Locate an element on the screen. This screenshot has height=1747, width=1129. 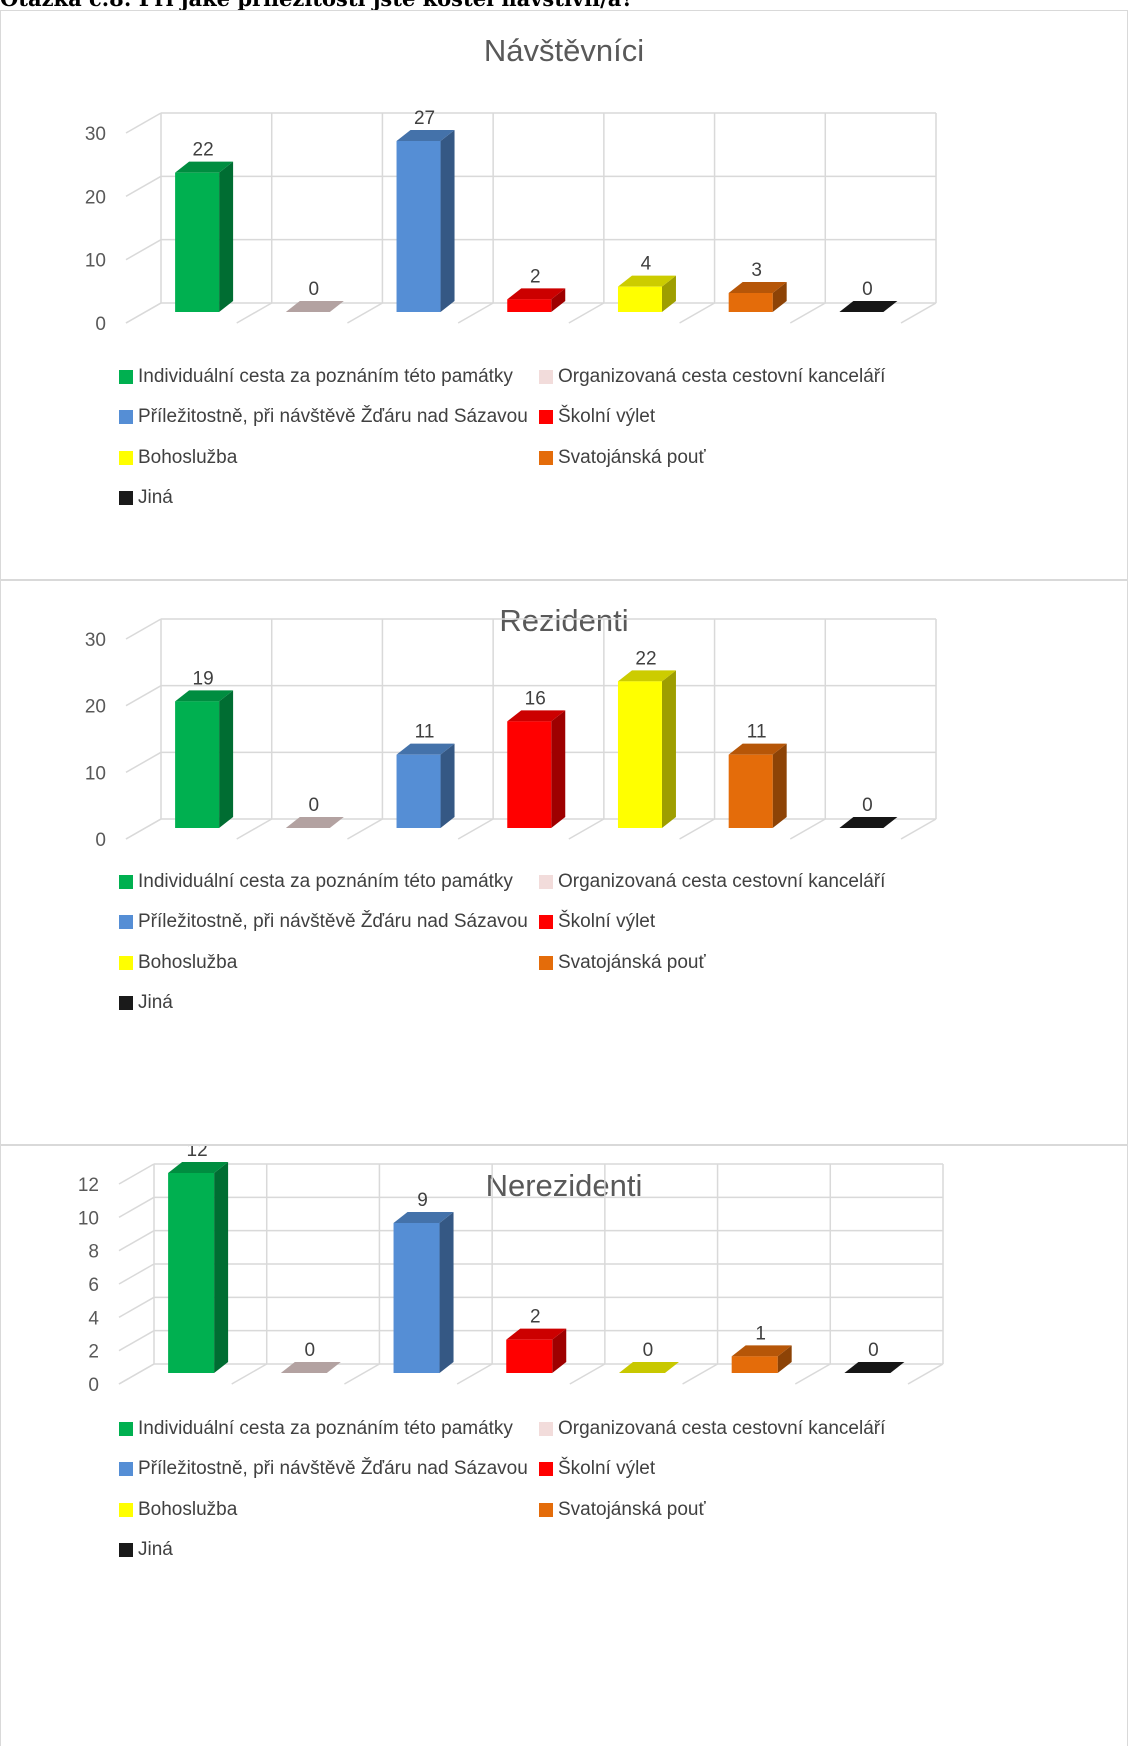
data-label: 16 is located at coordinates (535, 698).